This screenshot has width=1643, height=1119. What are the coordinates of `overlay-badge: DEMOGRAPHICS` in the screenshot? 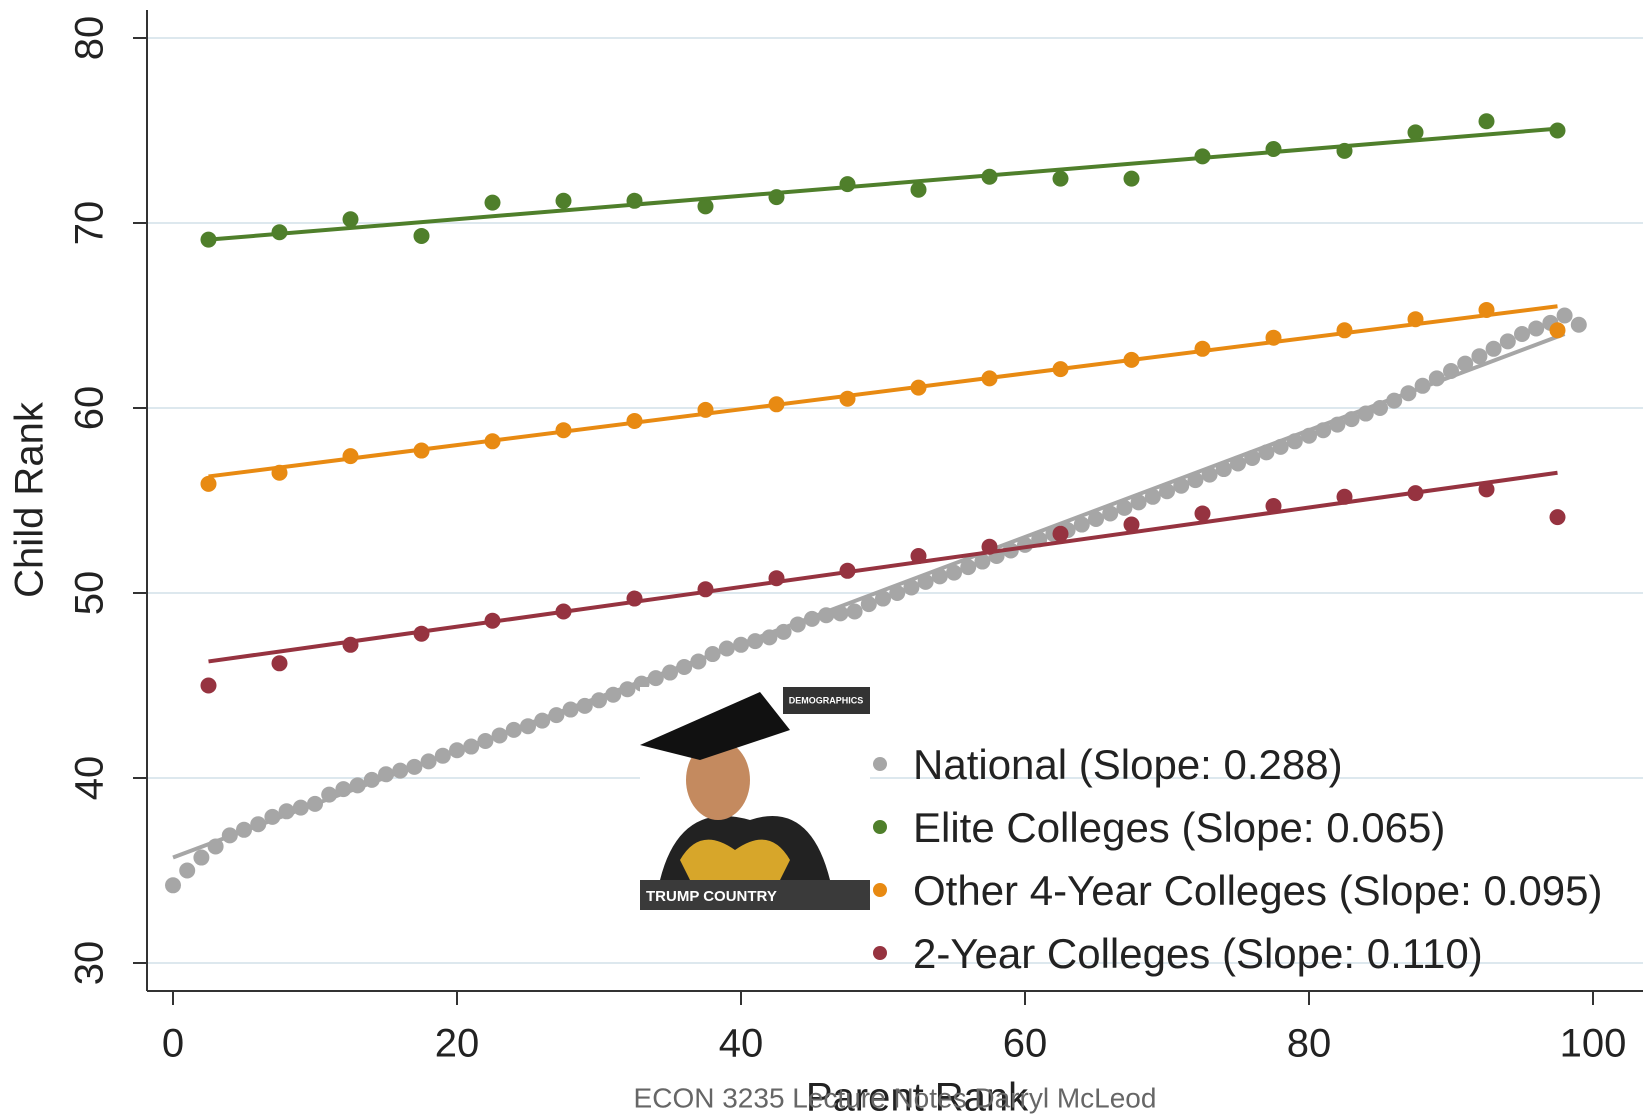 It's located at (826, 700).